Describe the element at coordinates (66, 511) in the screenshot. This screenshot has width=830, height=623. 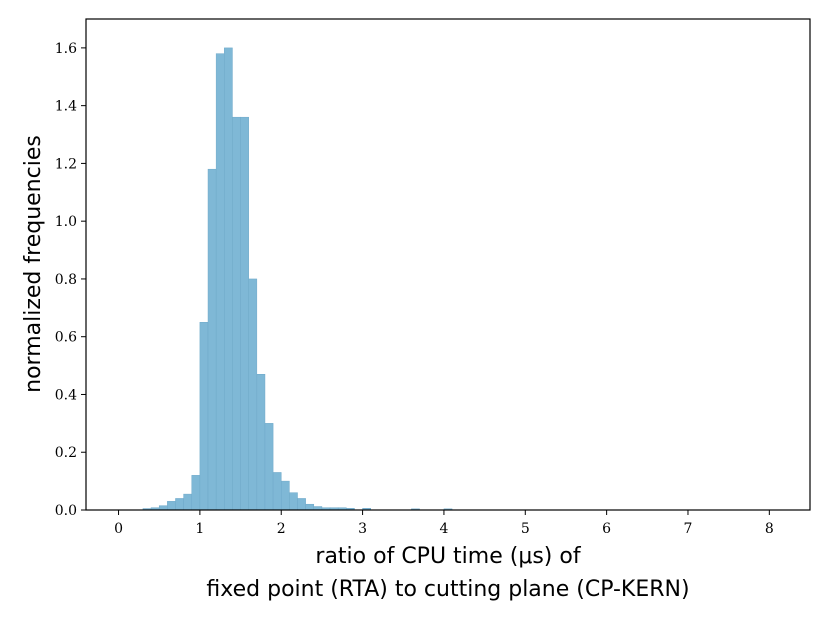
I see `y-tick-label: 0.0` at that location.